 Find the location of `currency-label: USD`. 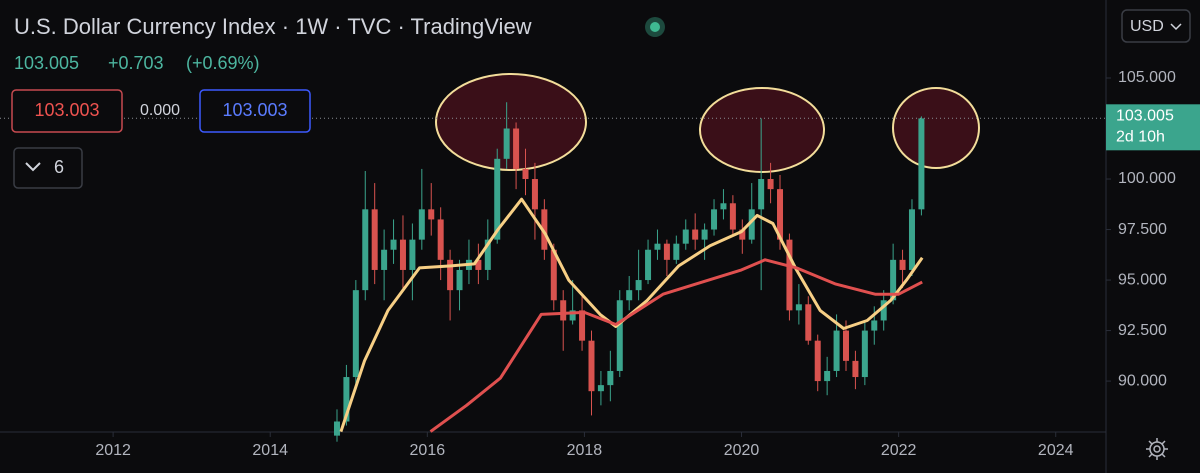

currency-label: USD is located at coordinates (1147, 26).